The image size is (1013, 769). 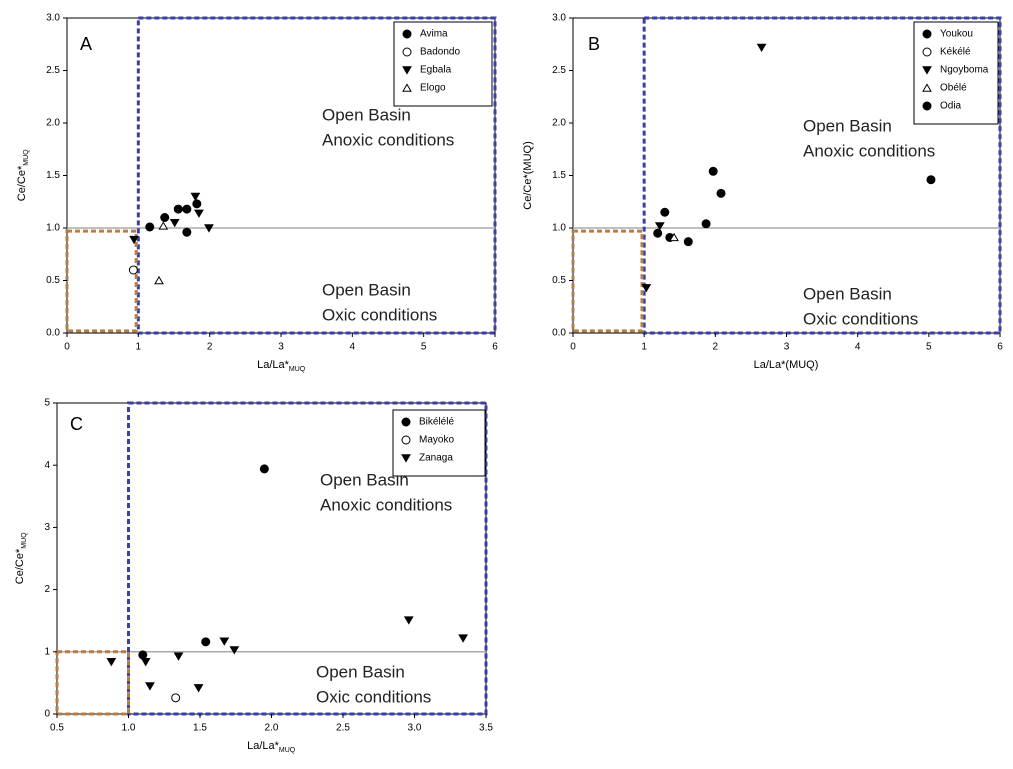 I want to click on y-tick-label: 2, so click(x=47, y=589).